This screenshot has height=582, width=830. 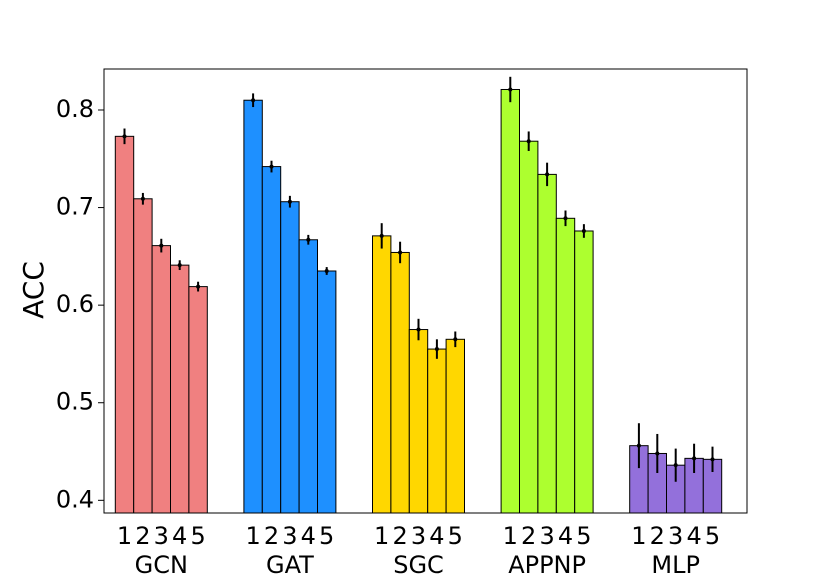 What do you see at coordinates (75, 499) in the screenshot?
I see `y-tick-label: 0.4` at bounding box center [75, 499].